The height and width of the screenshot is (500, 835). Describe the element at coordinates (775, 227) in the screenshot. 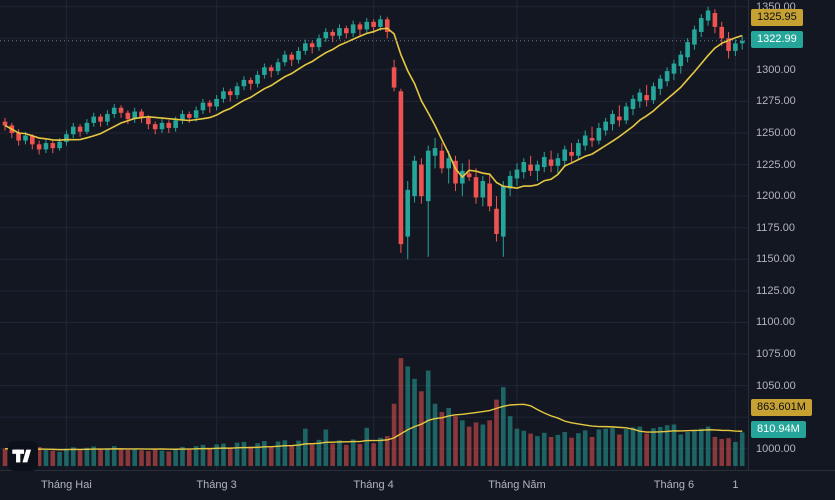

I see `price-tick-label: 1175.00` at that location.